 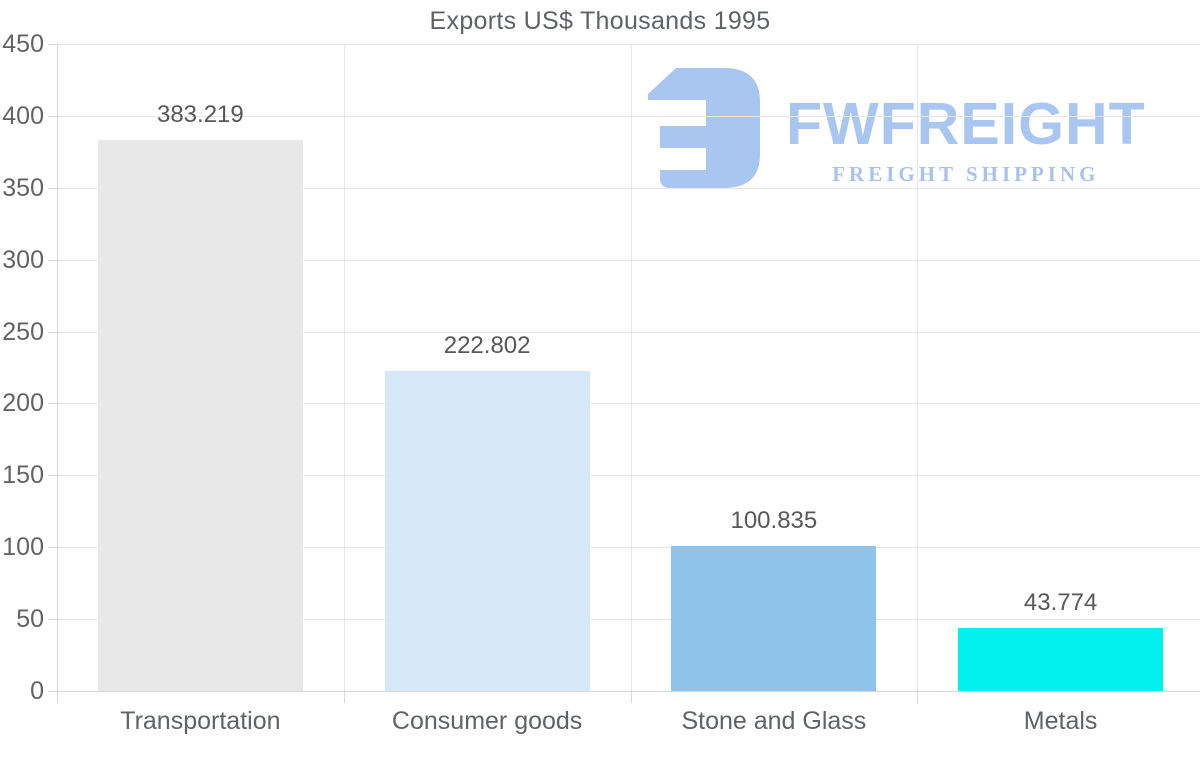 I want to click on bar-consumer-goods, so click(x=487, y=530).